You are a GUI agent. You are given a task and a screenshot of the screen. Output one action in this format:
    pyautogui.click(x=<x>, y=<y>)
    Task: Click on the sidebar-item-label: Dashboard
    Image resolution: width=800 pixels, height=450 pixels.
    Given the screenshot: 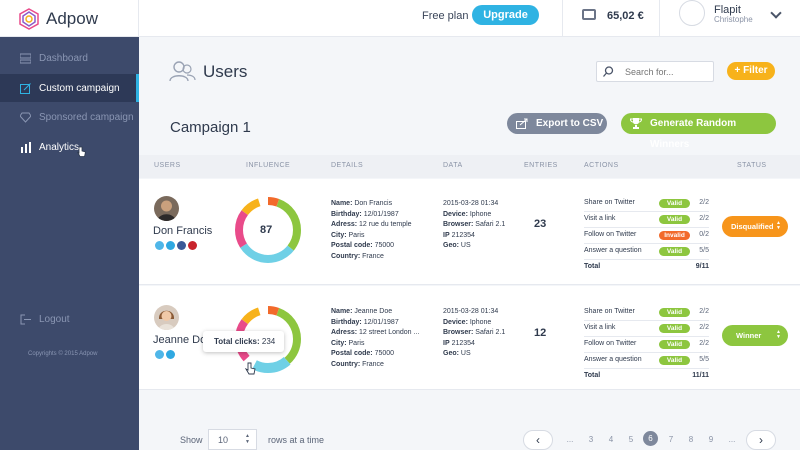 What is the action you would take?
    pyautogui.click(x=63, y=58)
    